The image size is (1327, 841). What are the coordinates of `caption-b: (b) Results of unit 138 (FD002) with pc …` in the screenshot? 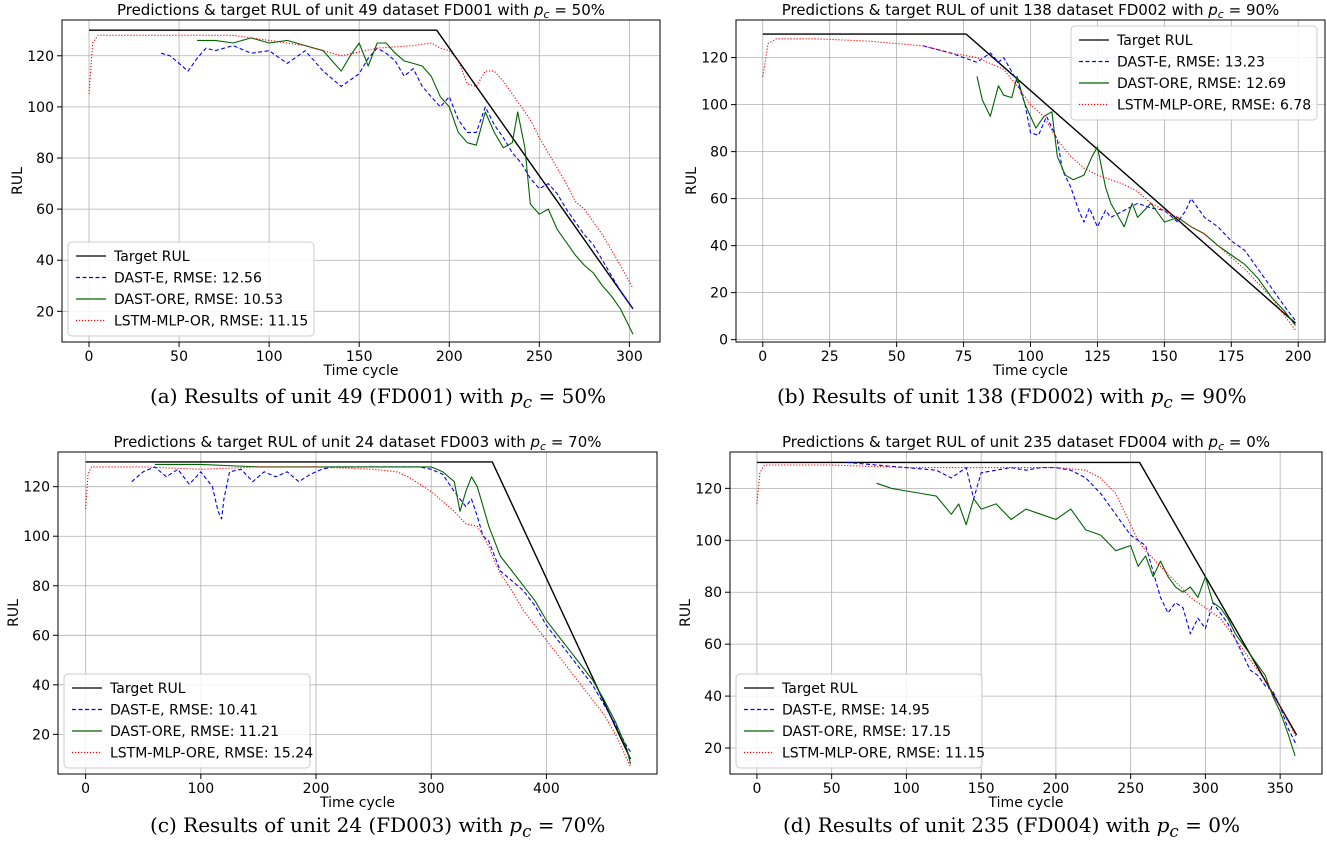 It's located at (1012, 398).